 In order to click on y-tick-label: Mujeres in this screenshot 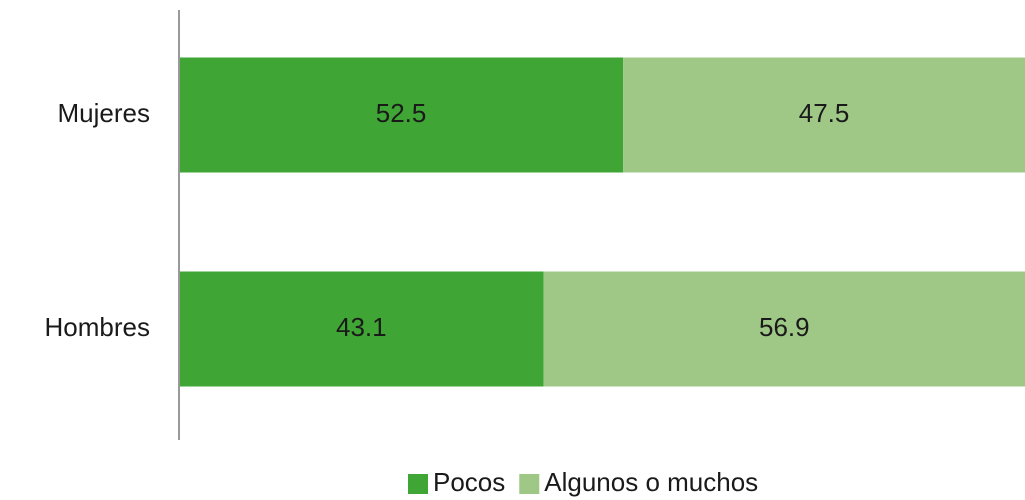, I will do `click(104, 113)`.